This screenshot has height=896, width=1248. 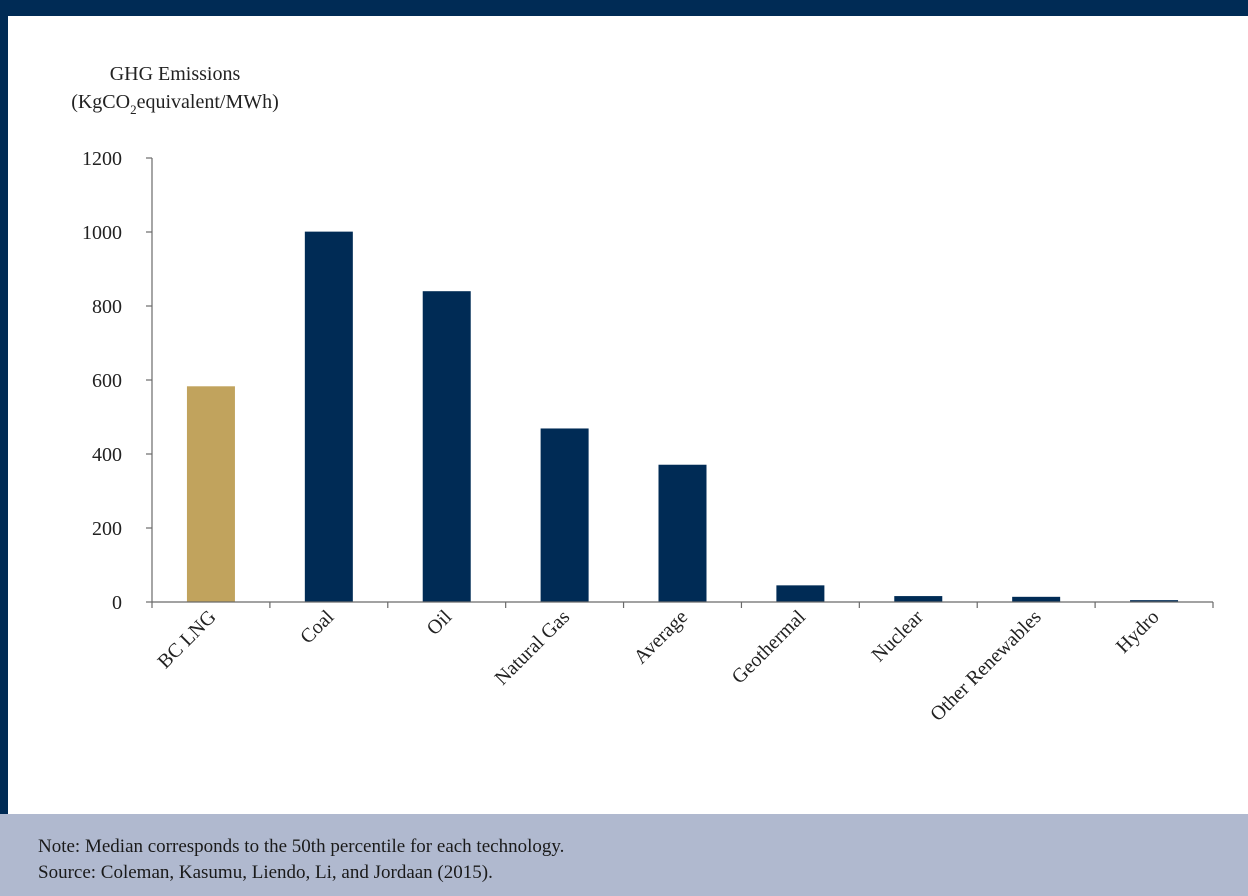 What do you see at coordinates (100, 102) in the screenshot?
I see `y-axis-title-prefix: (KgCO` at bounding box center [100, 102].